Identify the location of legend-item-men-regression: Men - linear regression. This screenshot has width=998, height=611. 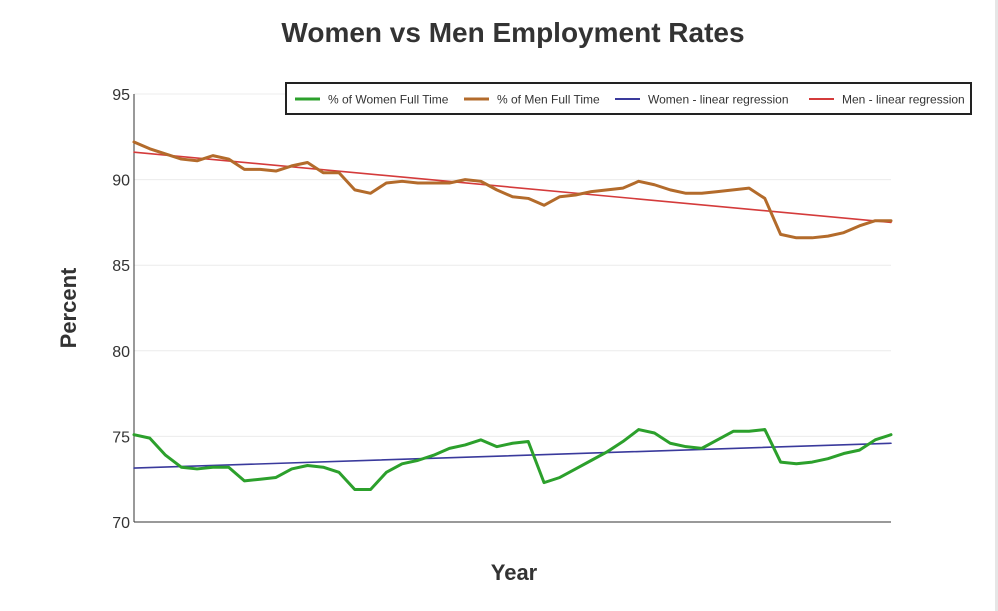
(887, 100).